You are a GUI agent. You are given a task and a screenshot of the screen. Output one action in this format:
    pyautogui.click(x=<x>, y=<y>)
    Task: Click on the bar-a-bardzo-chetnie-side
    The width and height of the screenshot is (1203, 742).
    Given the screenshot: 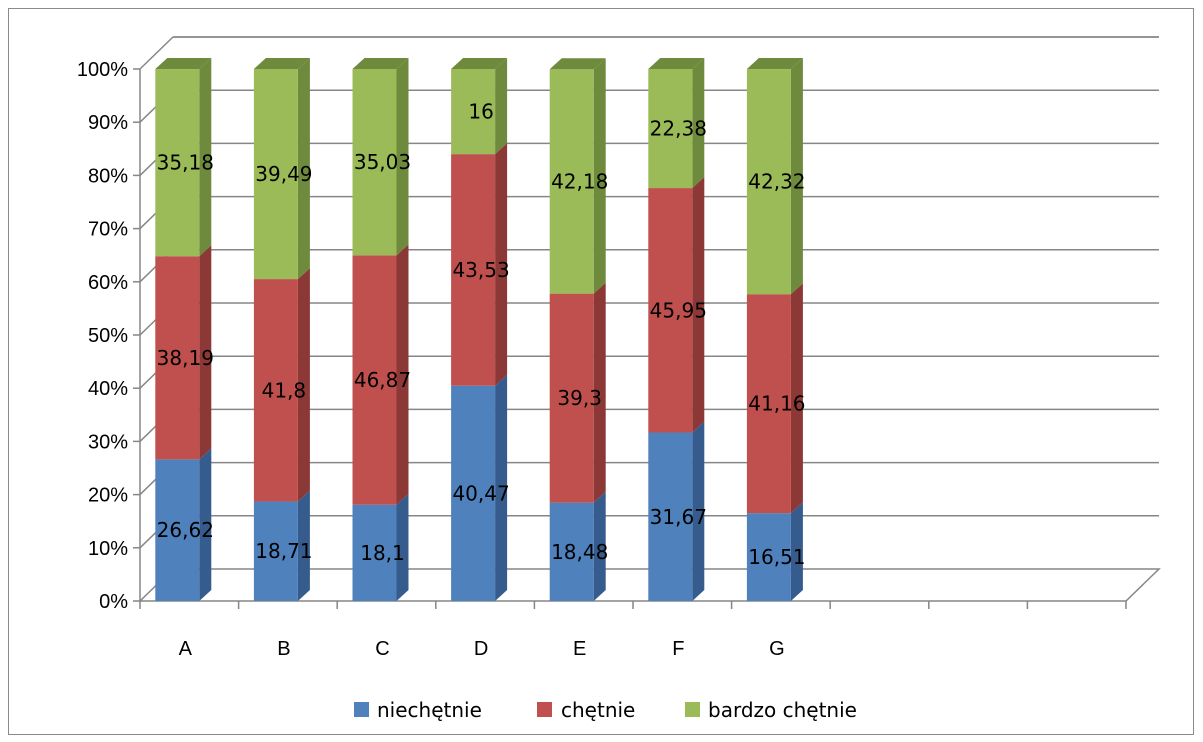 What is the action you would take?
    pyautogui.click(x=205, y=157)
    